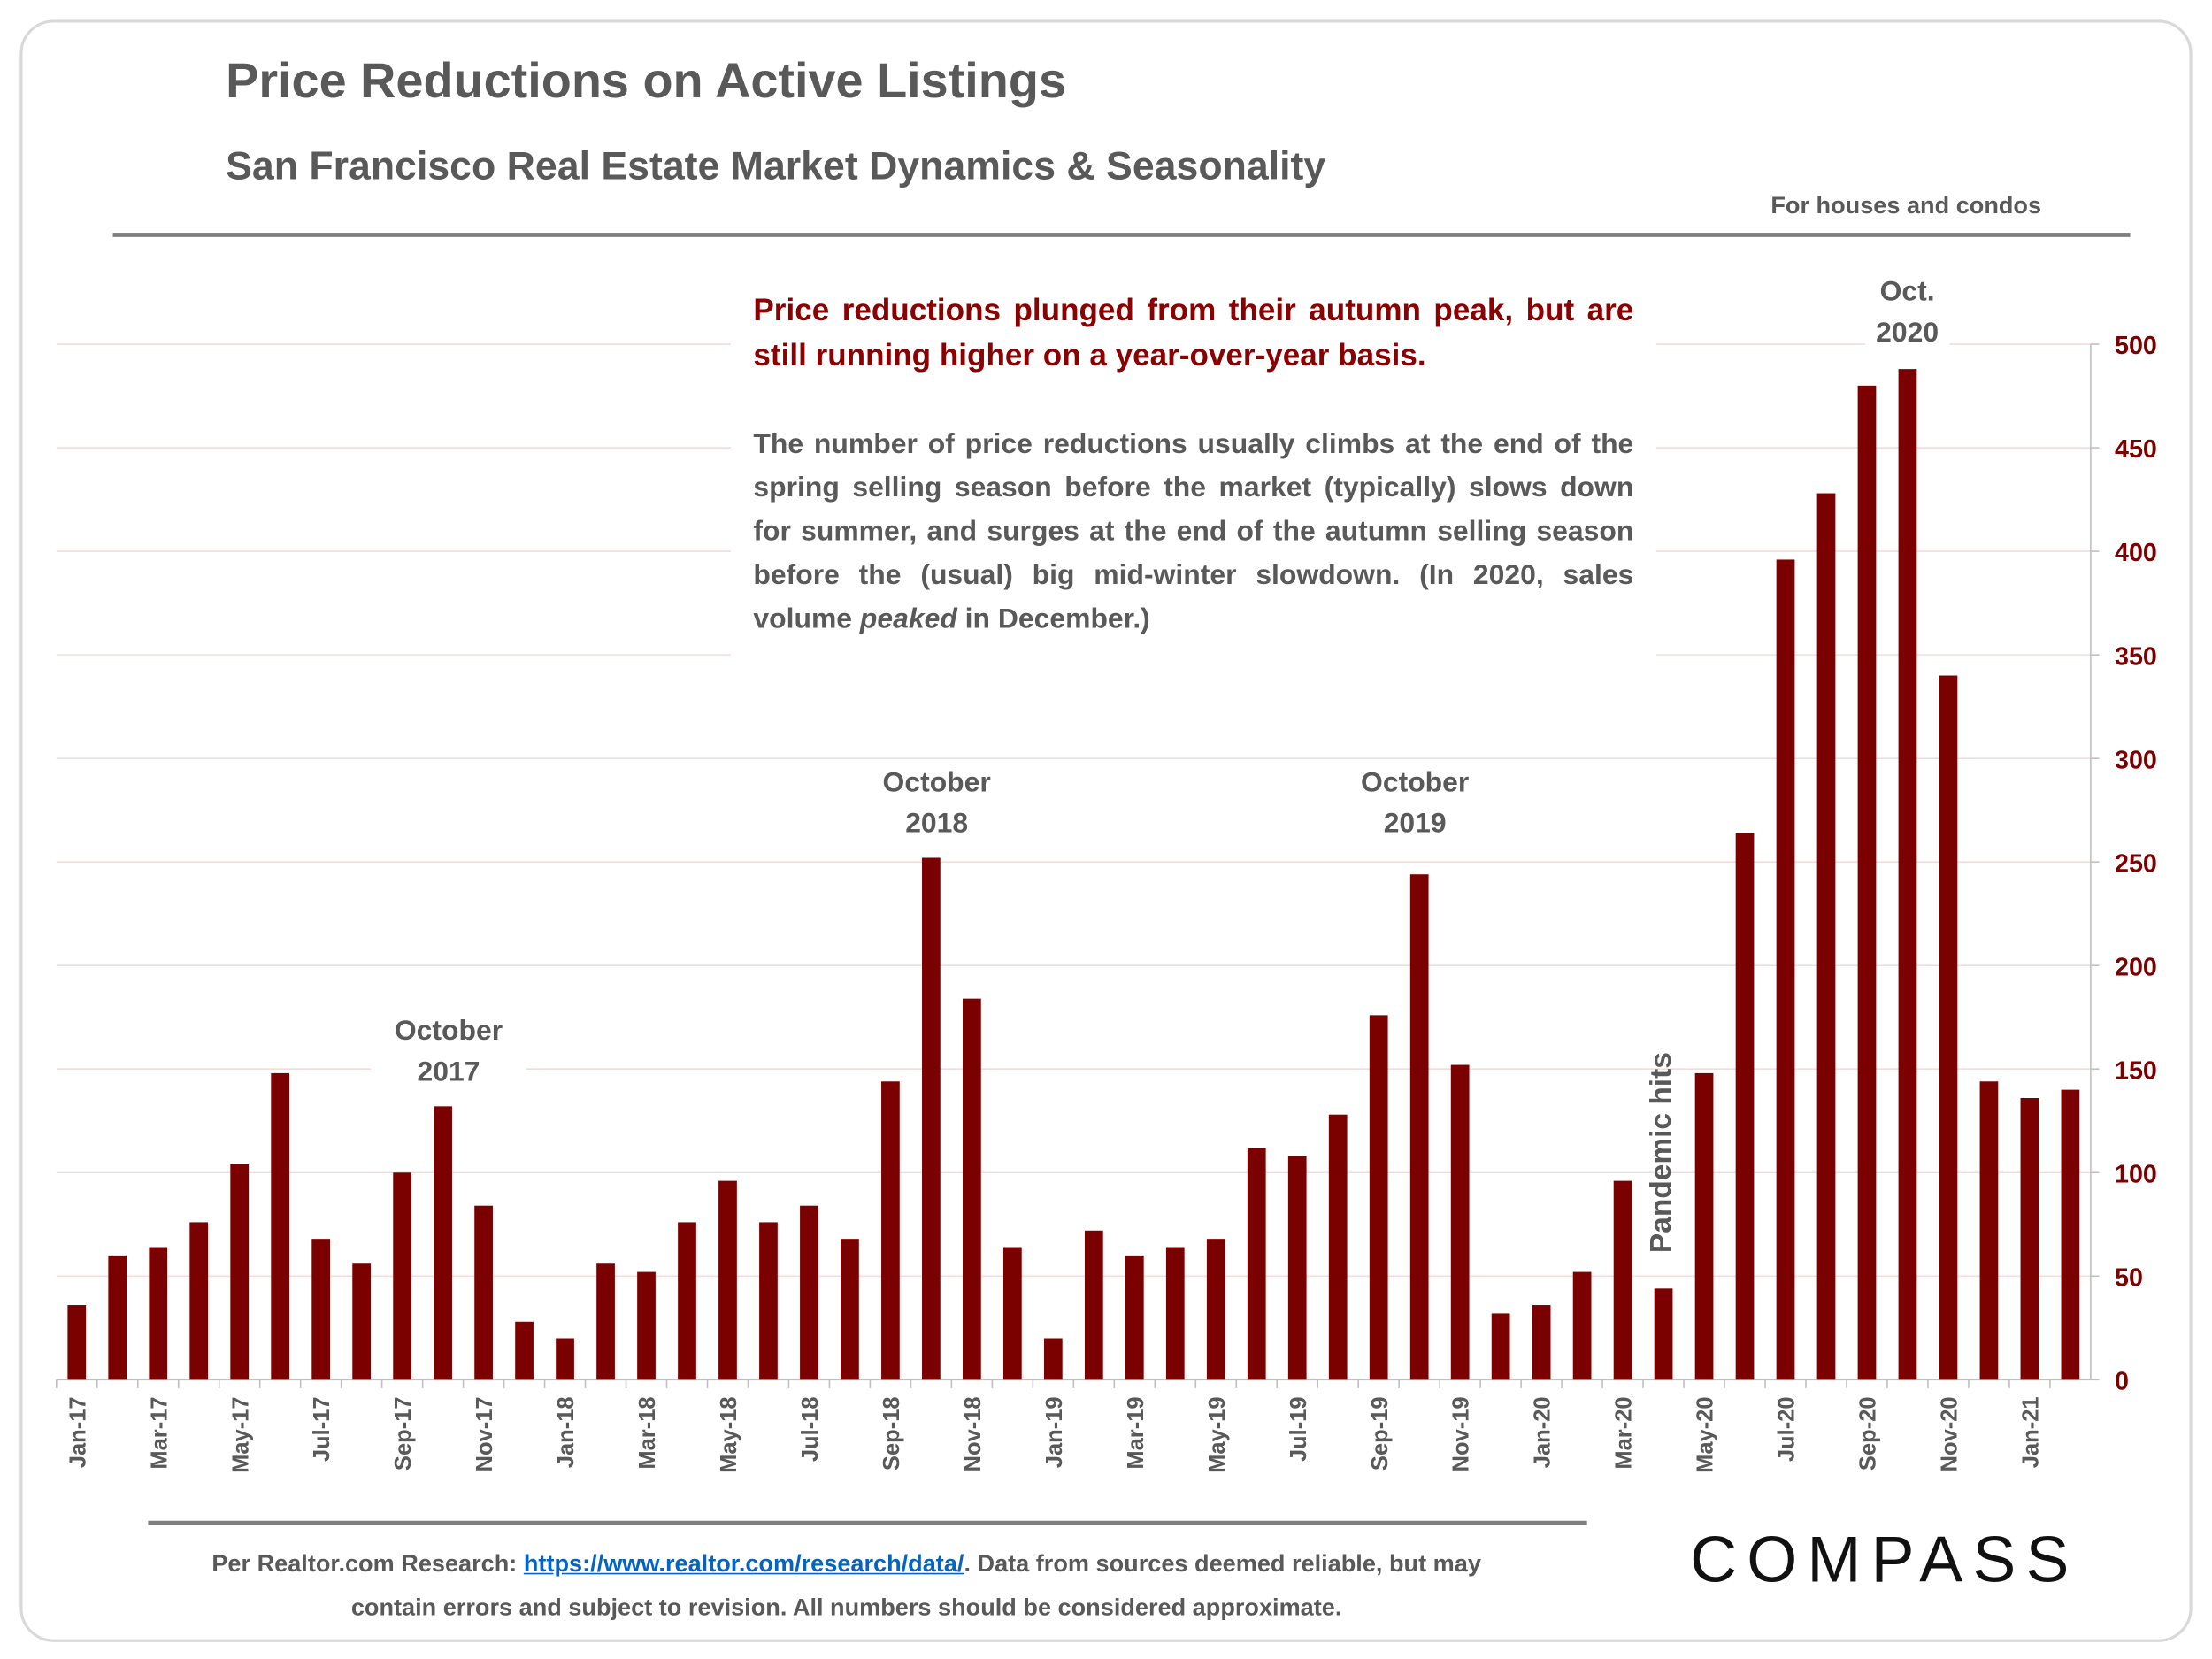  Describe the element at coordinates (2136, 1174) in the screenshot. I see `y-tick-label: 100` at that location.